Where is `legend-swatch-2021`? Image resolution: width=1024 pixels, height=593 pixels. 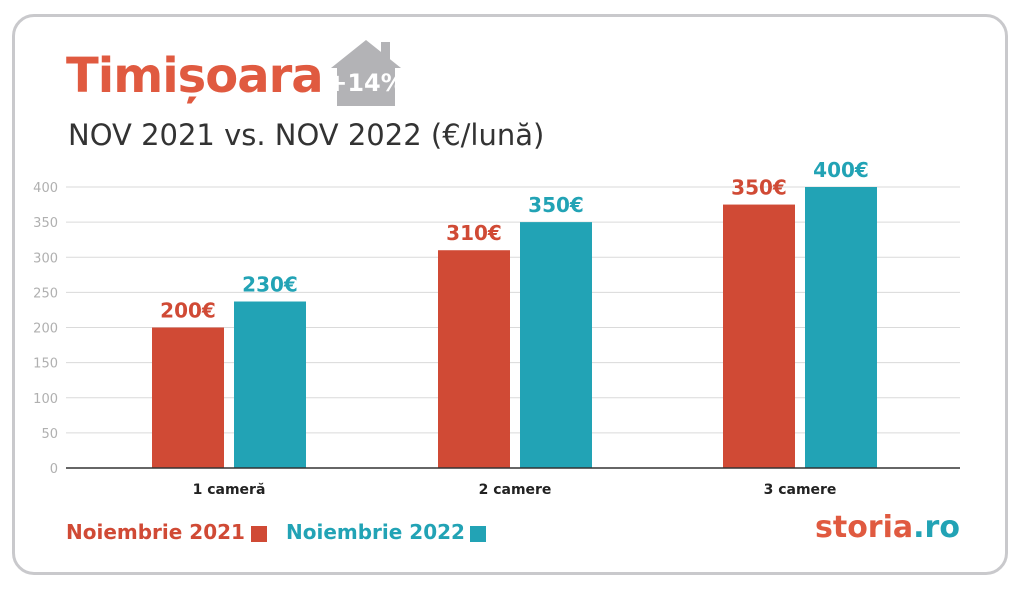
legend-swatch-2021 is located at coordinates (259, 534).